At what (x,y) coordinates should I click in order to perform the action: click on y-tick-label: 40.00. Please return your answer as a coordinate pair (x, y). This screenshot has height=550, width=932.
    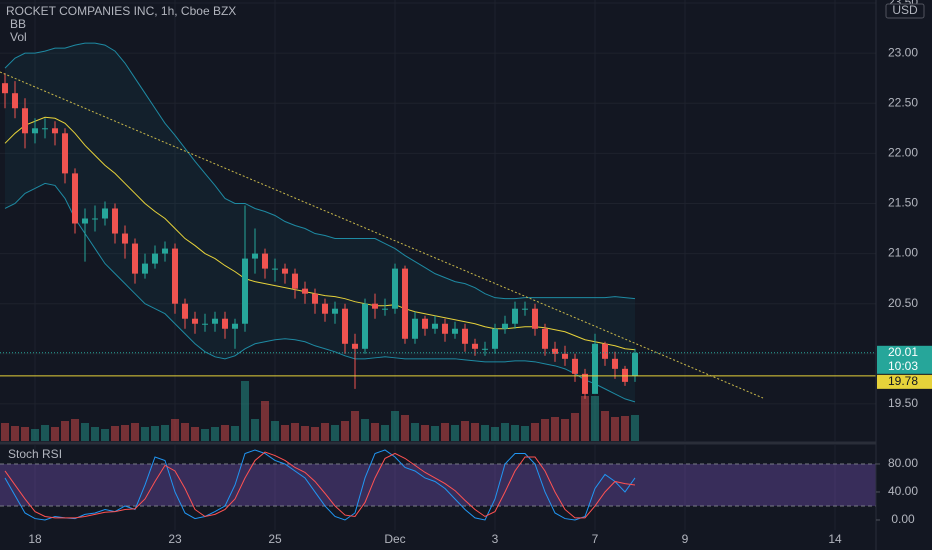
    Looking at the image, I should click on (903, 491).